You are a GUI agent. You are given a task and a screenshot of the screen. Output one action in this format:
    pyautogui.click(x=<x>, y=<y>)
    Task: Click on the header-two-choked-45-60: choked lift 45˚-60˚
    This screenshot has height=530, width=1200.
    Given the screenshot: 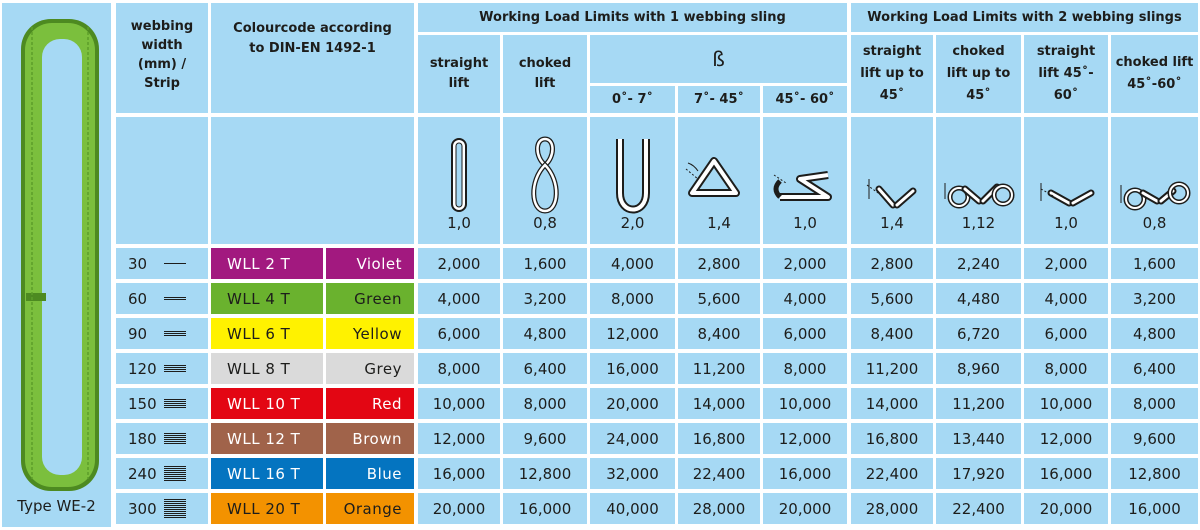 What is the action you would take?
    pyautogui.click(x=1154, y=74)
    